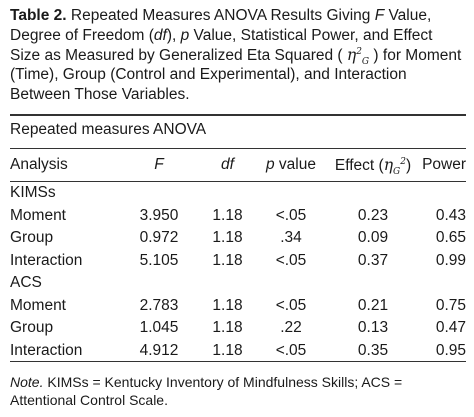 The width and height of the screenshot is (474, 417). What do you see at coordinates (408, 165) in the screenshot?
I see `effect-close-paren: )` at bounding box center [408, 165].